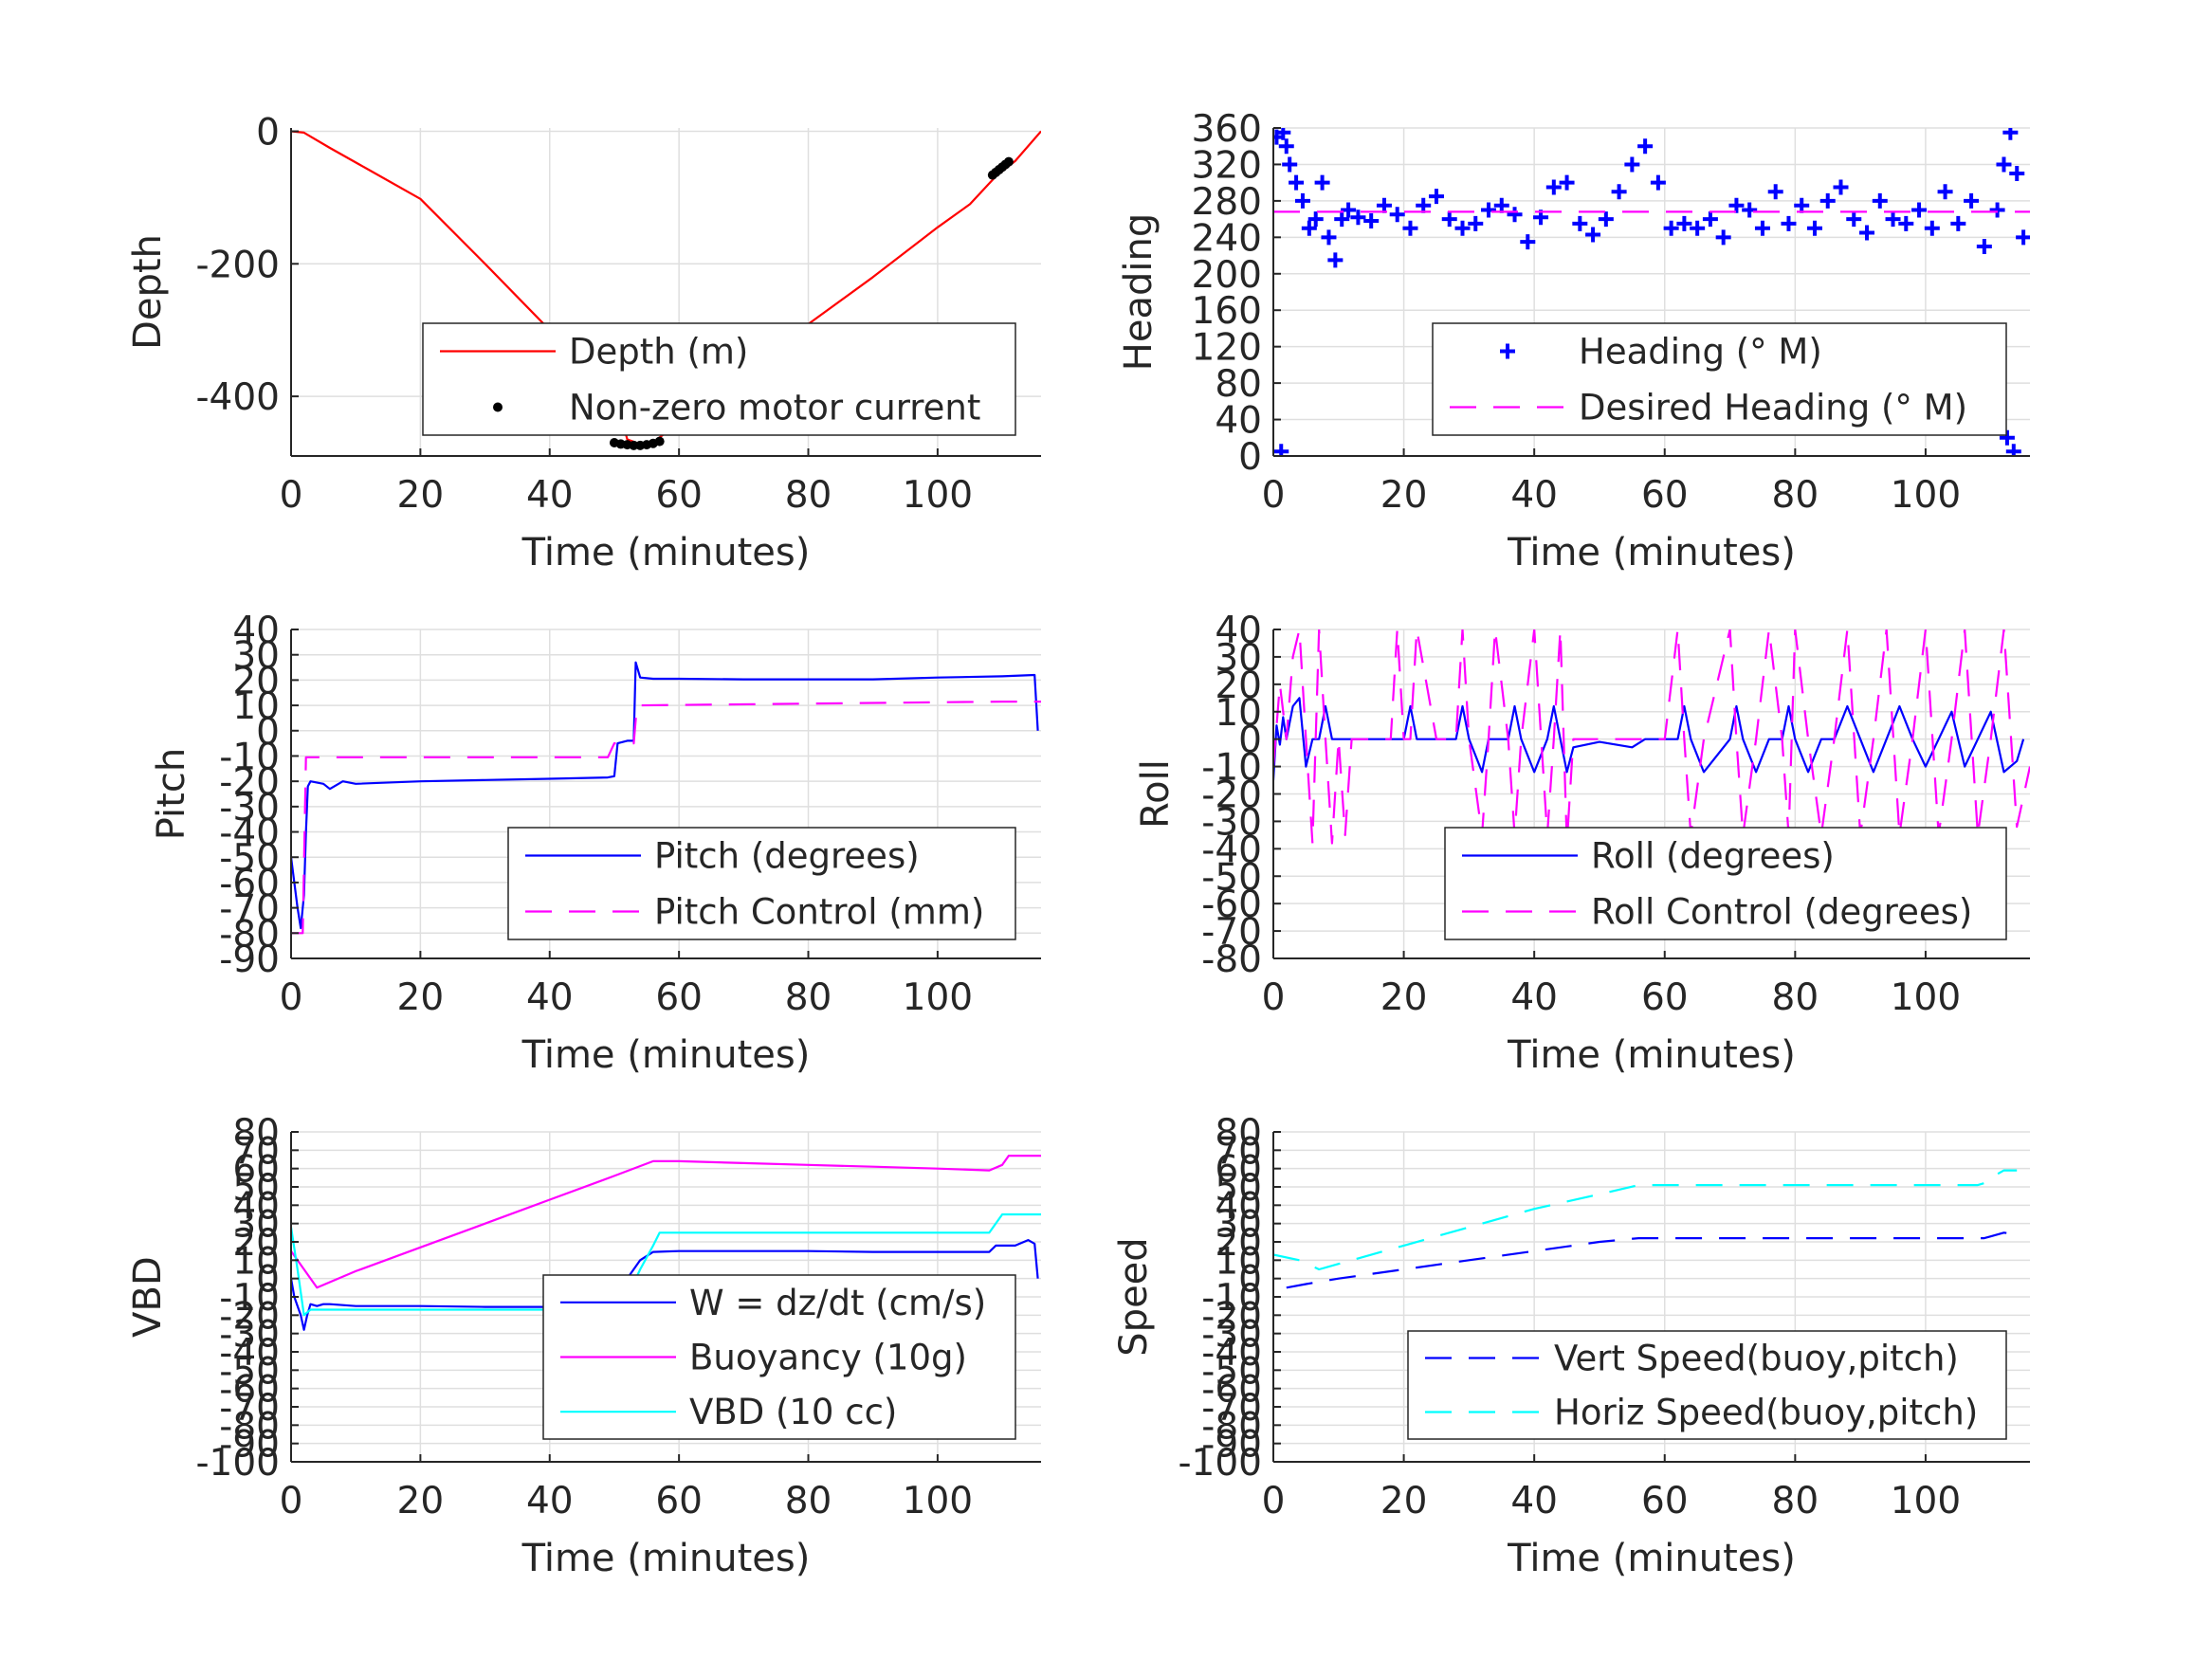 The width and height of the screenshot is (2212, 1659). I want to click on y-axis-label: Roll, so click(1156, 794).